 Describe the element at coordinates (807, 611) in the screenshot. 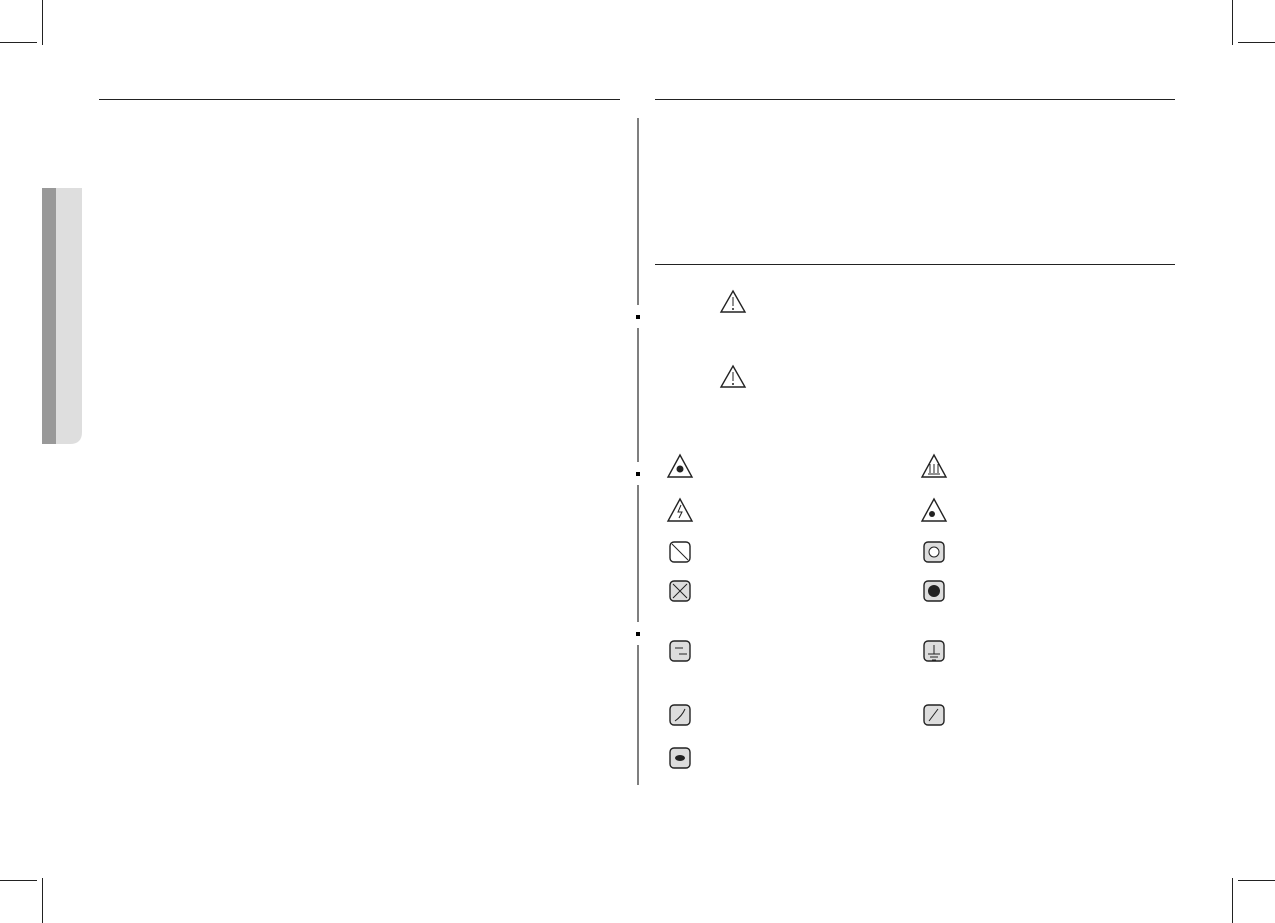

I see `symbol-icons` at that location.